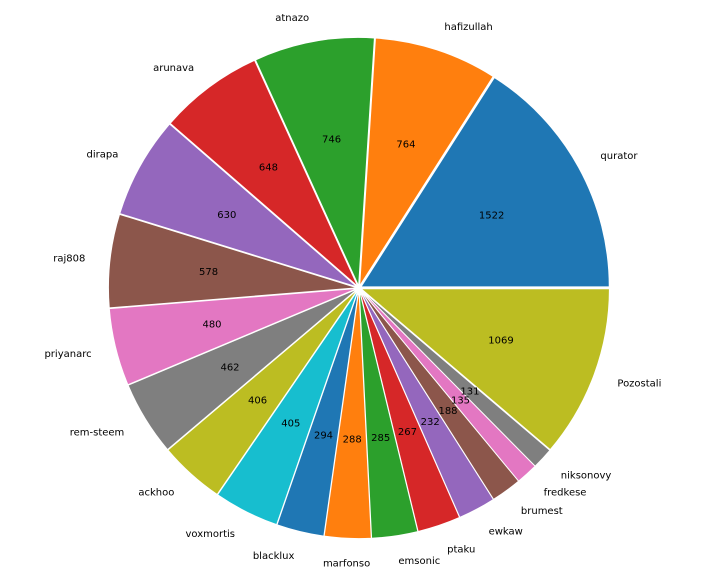 Image resolution: width=720 pixels, height=576 pixels. What do you see at coordinates (639, 384) in the screenshot?
I see `slice-label-pozostali: Pozostali` at bounding box center [639, 384].